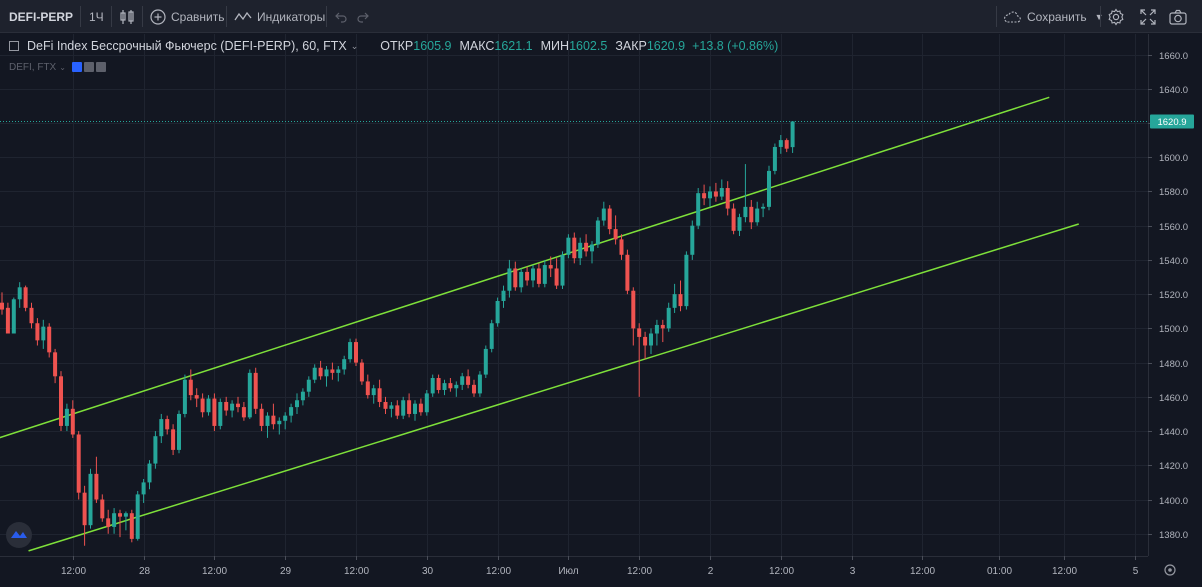  What do you see at coordinates (568, 571) in the screenshot?
I see `time-tick-label: Июл` at bounding box center [568, 571].